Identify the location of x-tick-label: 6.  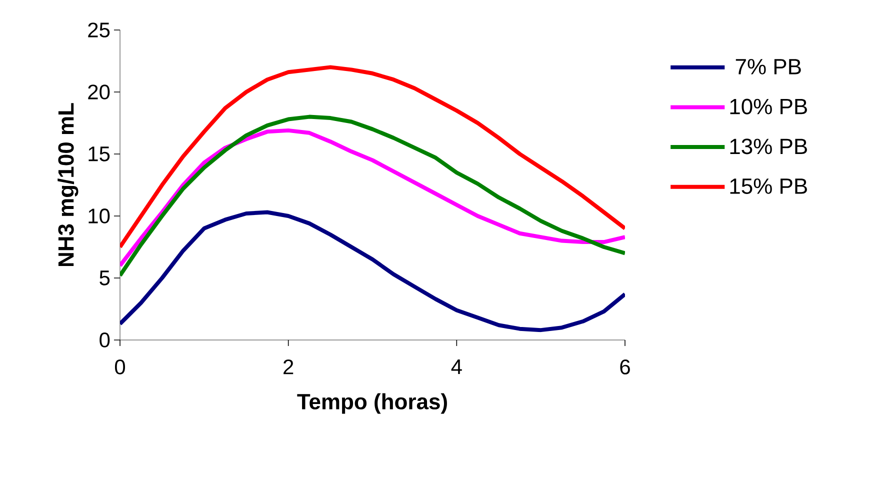
(625, 367).